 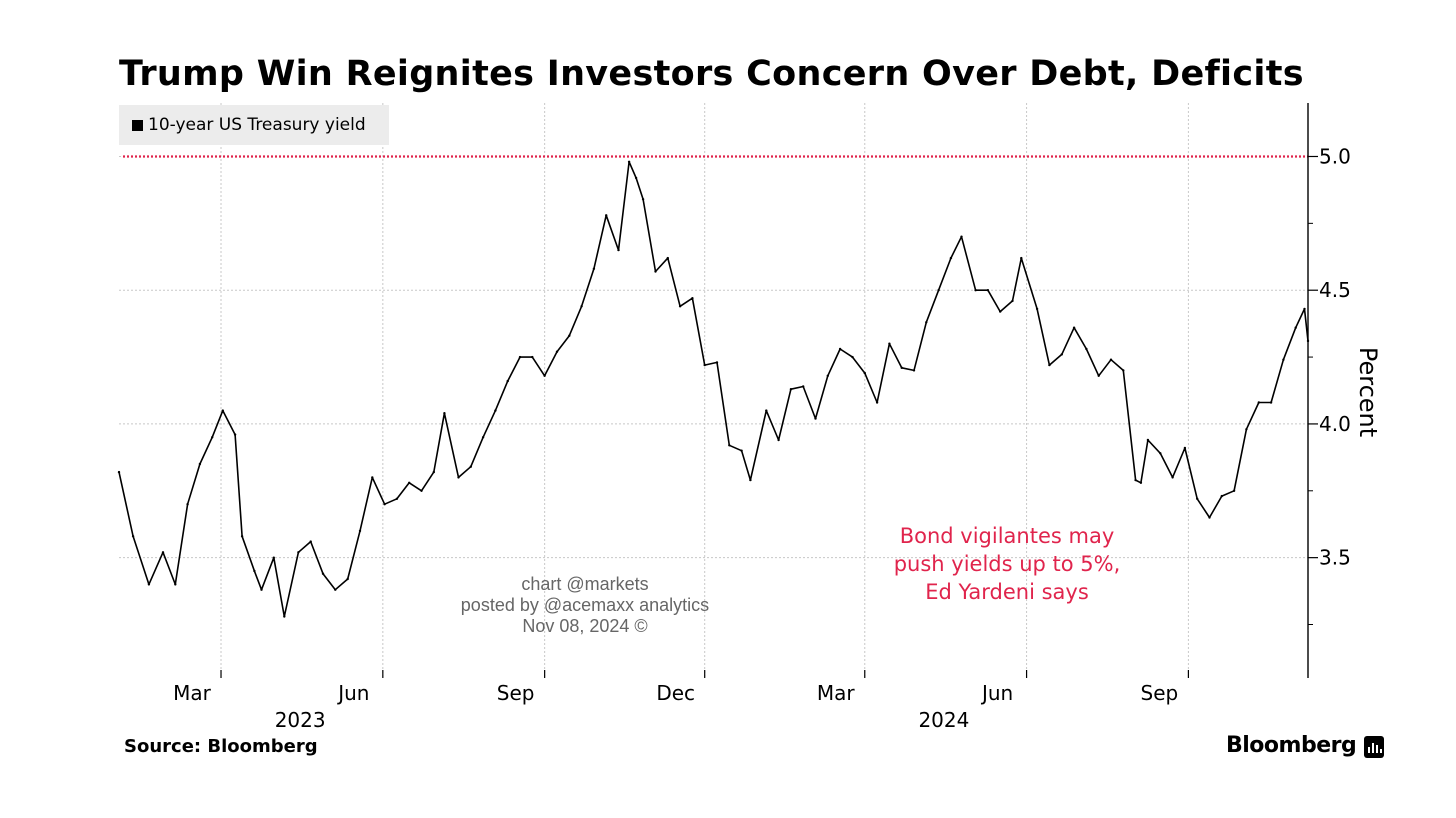 What do you see at coordinates (675, 693) in the screenshot?
I see `x-tick-label: Dec` at bounding box center [675, 693].